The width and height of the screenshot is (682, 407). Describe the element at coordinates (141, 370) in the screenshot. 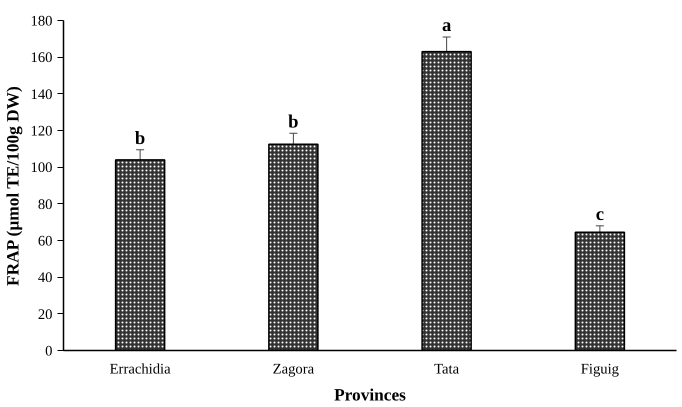

I see `x-tick-label: Errachidia` at that location.